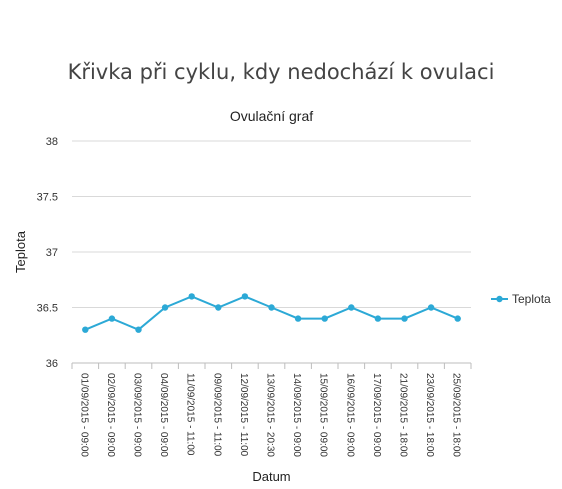 Image resolution: width=562 pixels, height=489 pixels. Describe the element at coordinates (216, 415) in the screenshot. I see `x-tick-label: 09/09/2015 - 11:00` at that location.